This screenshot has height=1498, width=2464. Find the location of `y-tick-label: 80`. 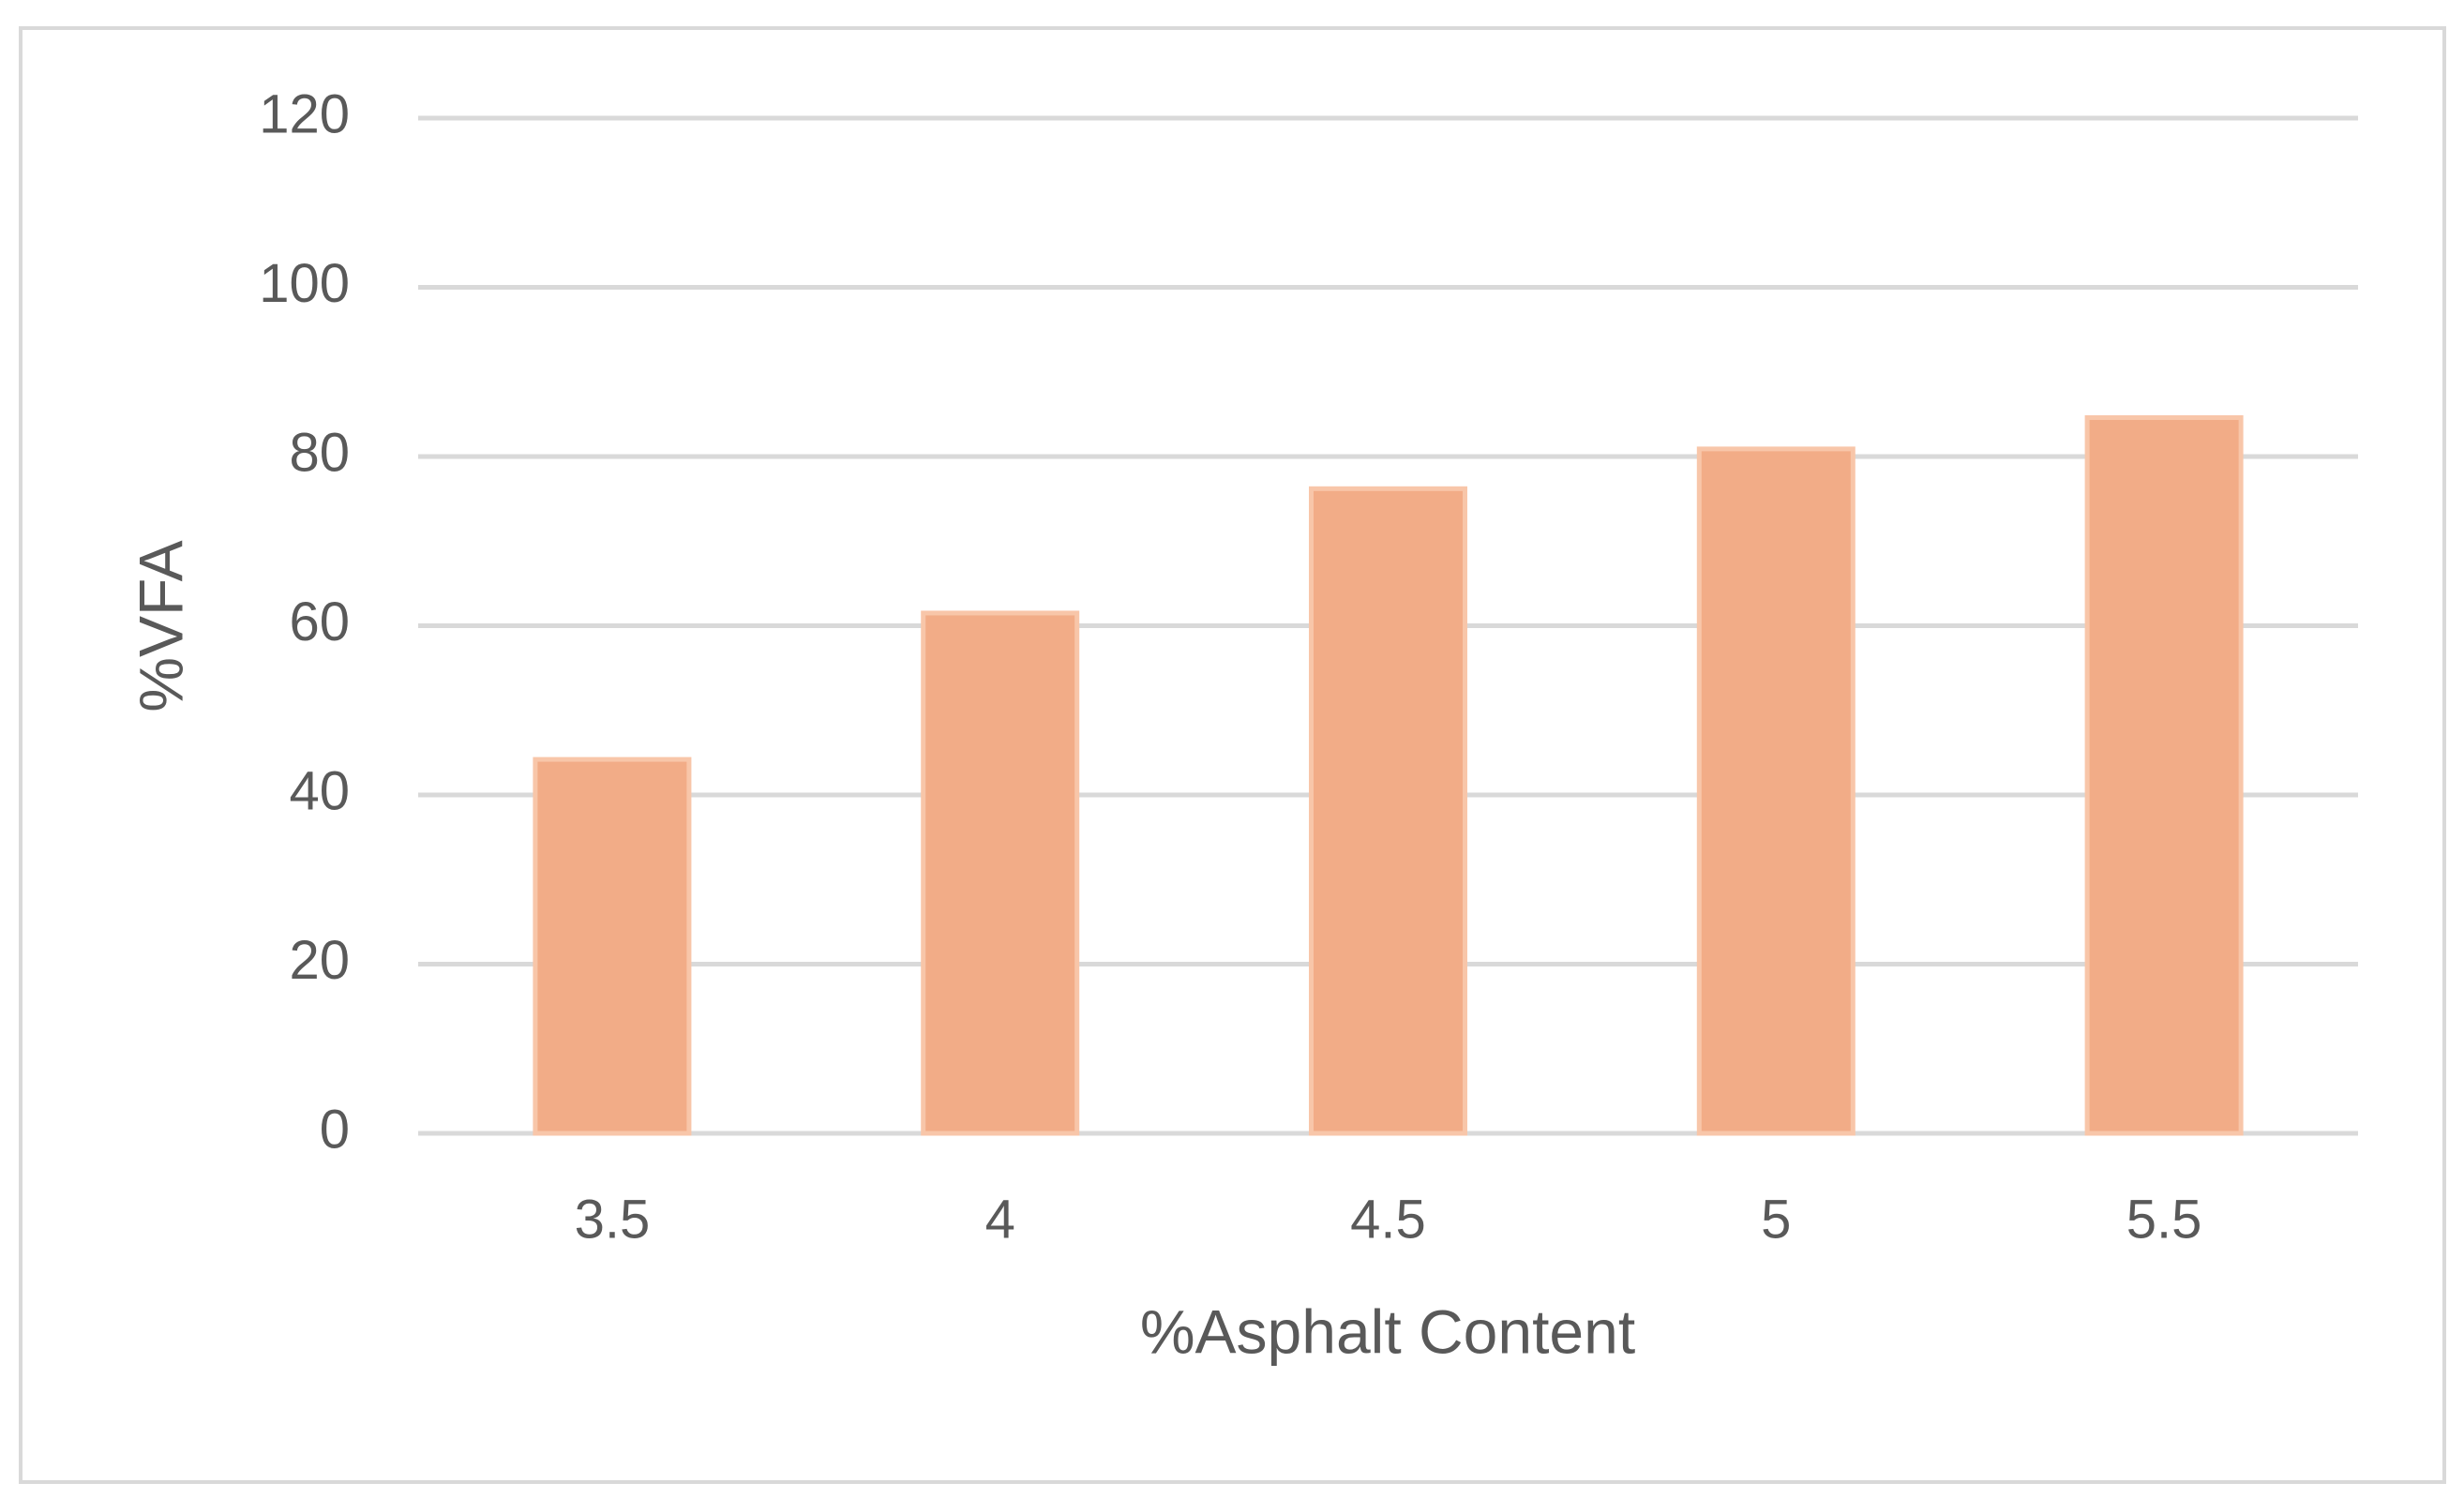

y-tick-label: 80 is located at coordinates (319, 452).